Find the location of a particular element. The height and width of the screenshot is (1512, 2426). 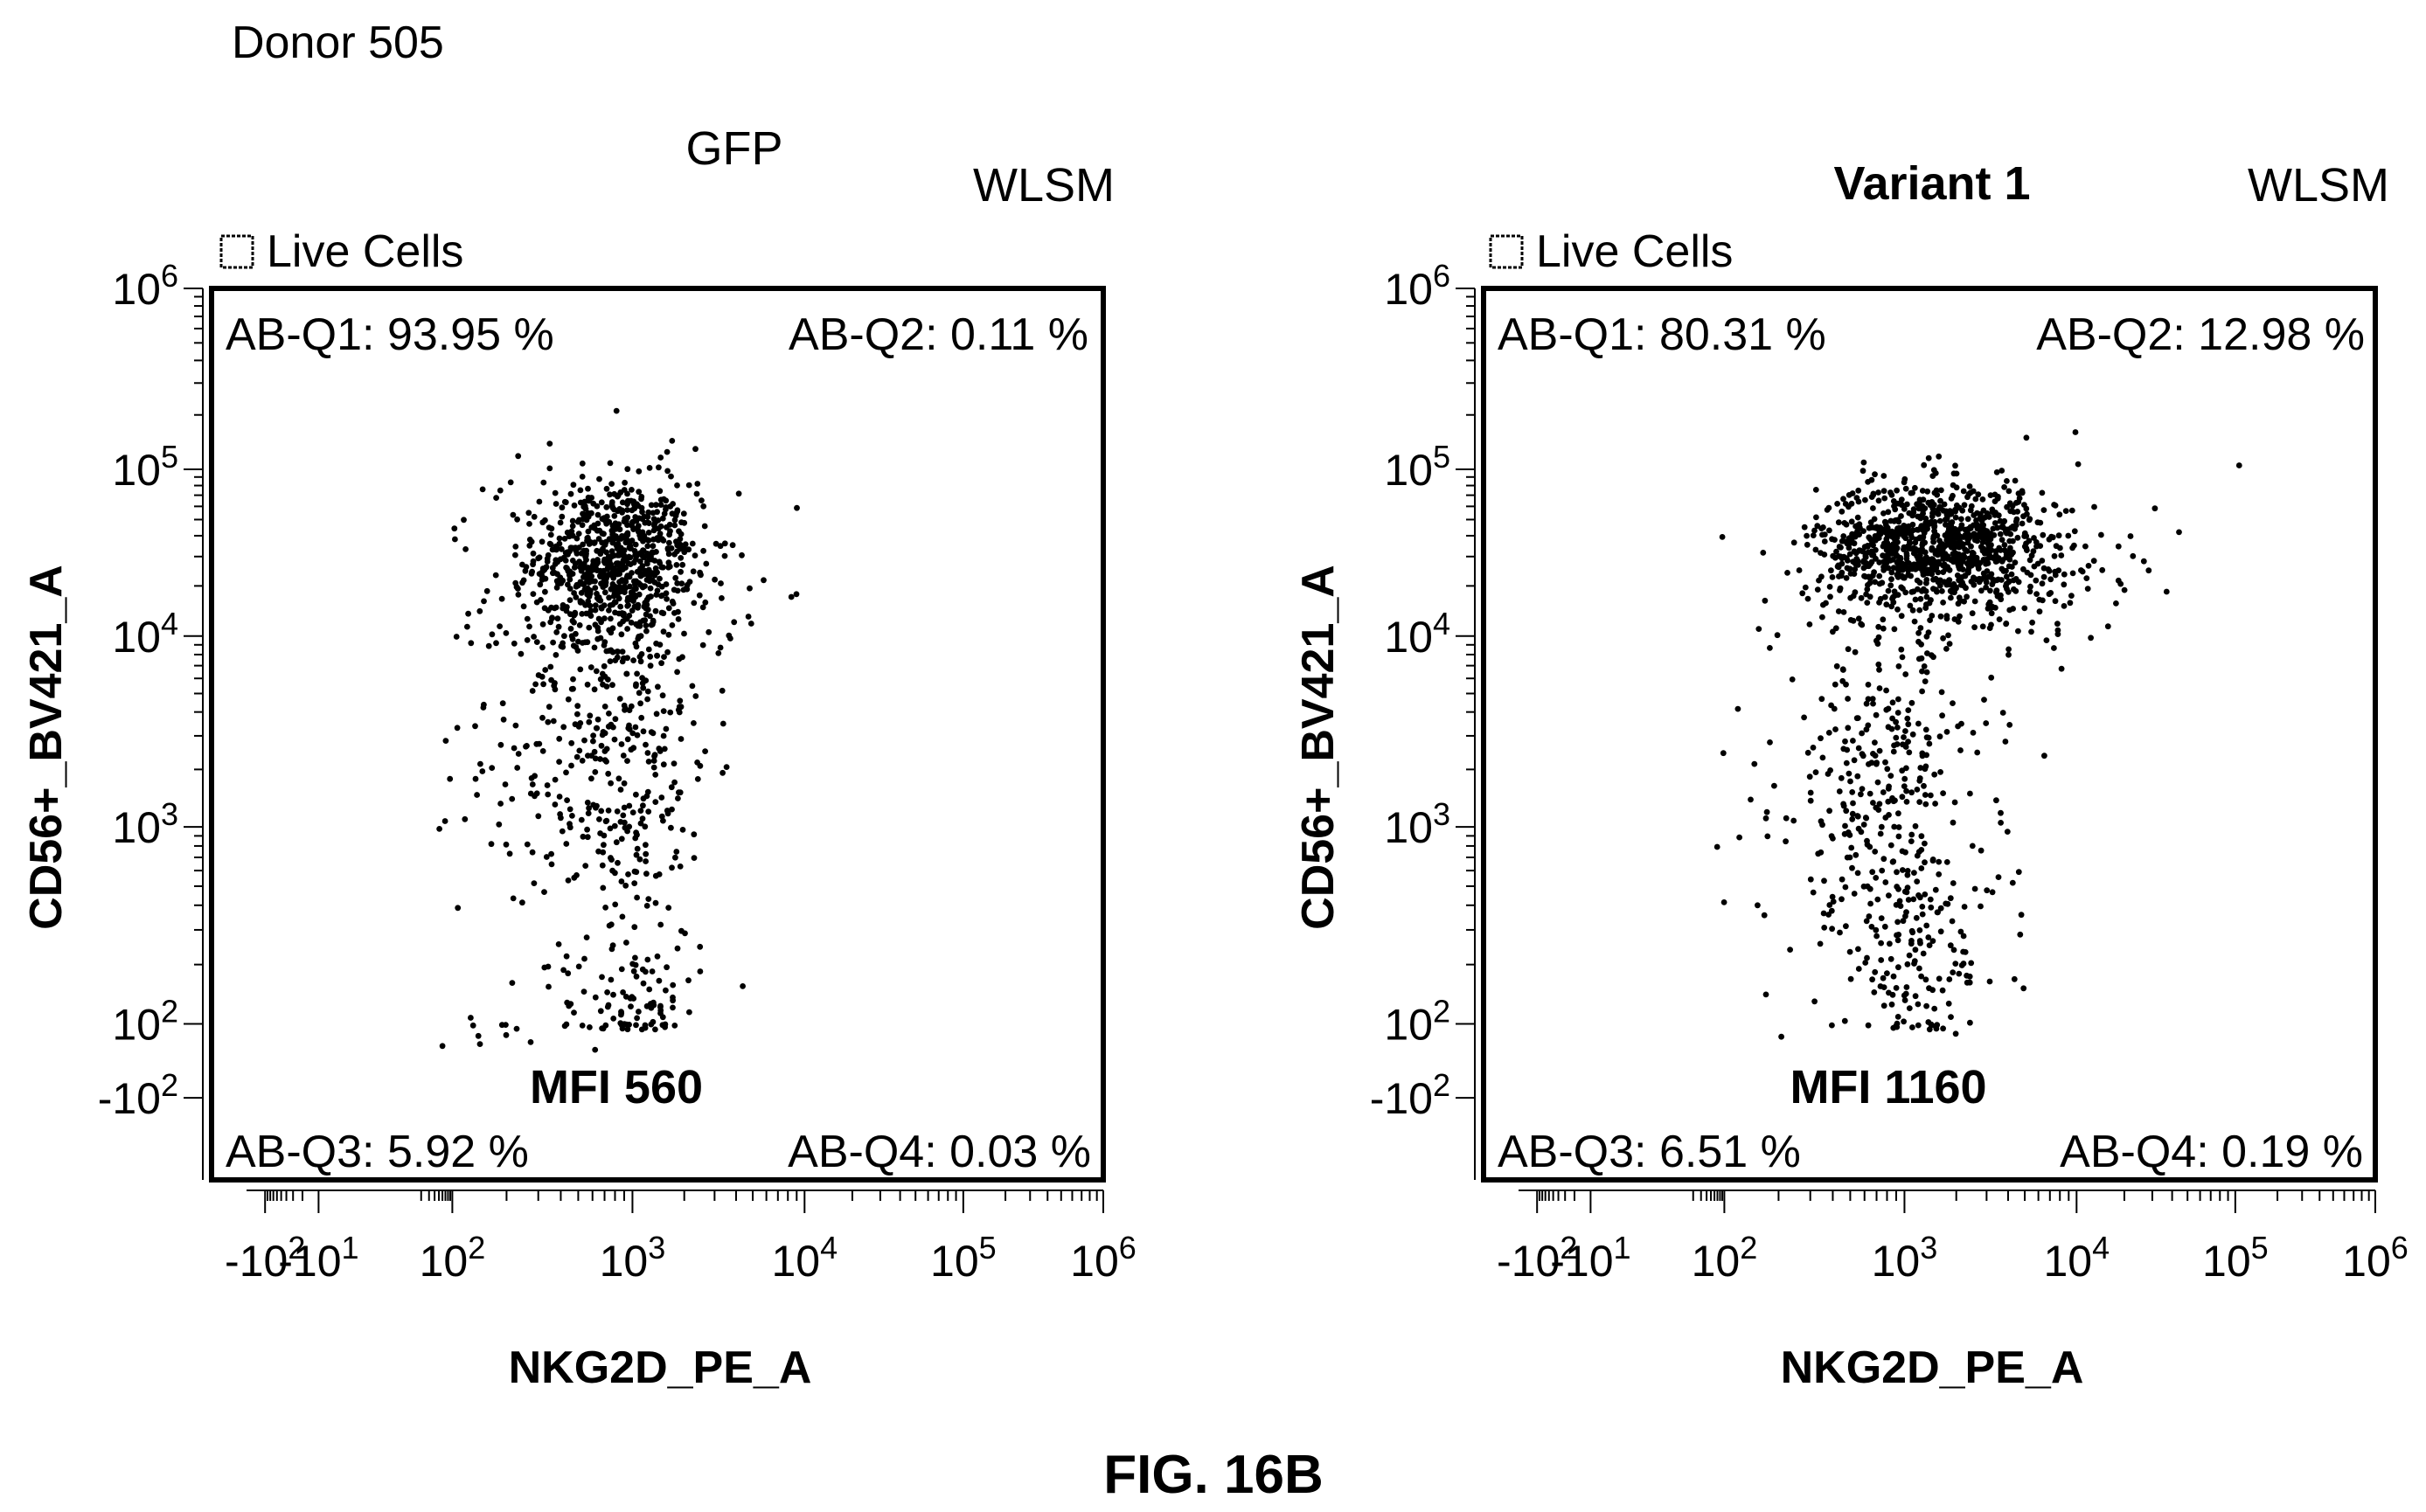

y-tick-label: 106 is located at coordinates (145, 286).